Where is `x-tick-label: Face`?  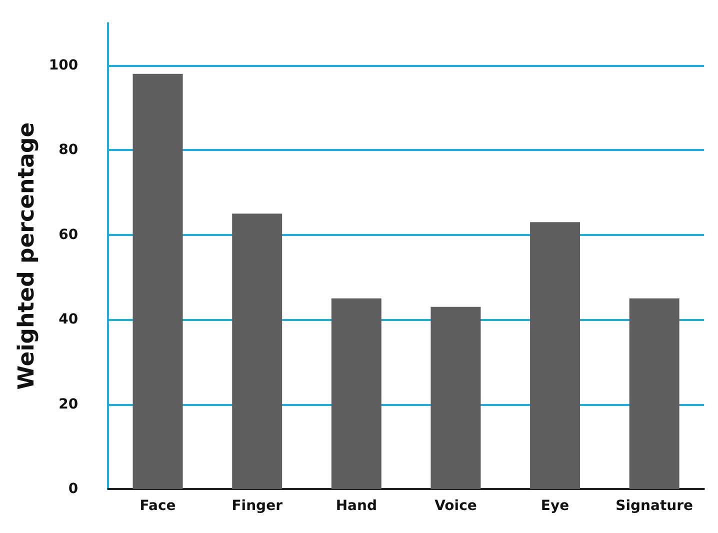 x-tick-label: Face is located at coordinates (158, 506).